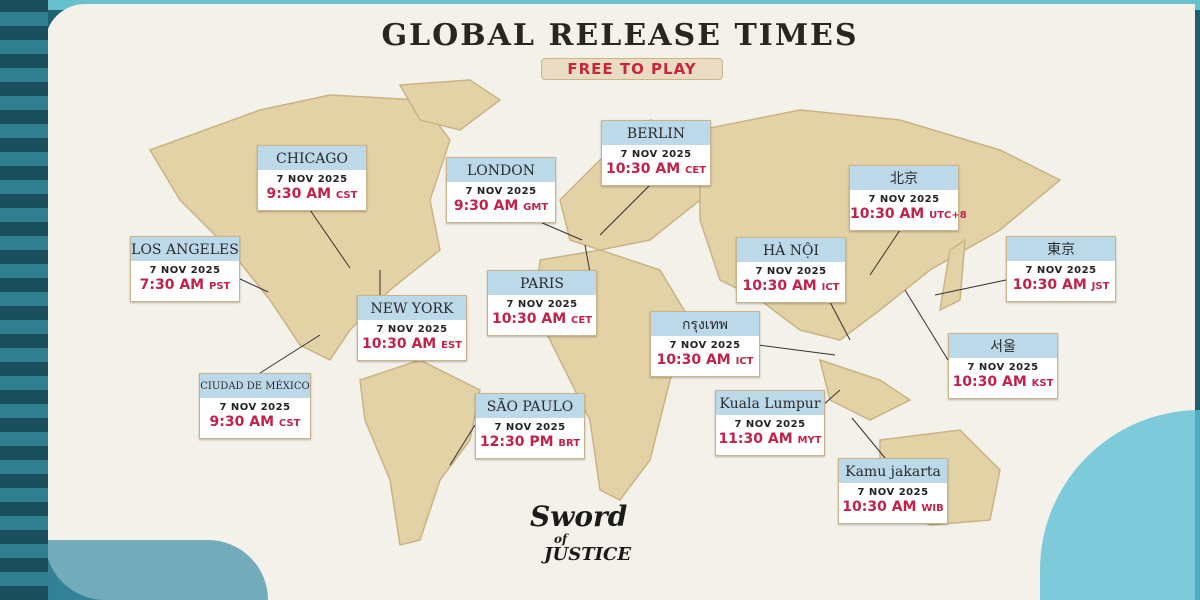 The height and width of the screenshot is (600, 1200). Describe the element at coordinates (770, 403) in the screenshot. I see `city-name: Kuala Lumpur` at that location.